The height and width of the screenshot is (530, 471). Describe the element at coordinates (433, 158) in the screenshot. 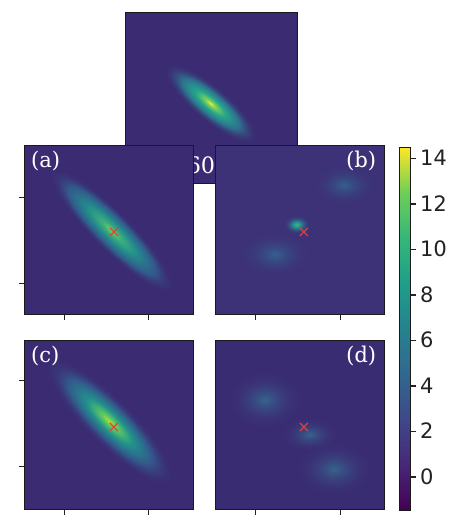

I see `colorbar-tick-label: 14` at that location.